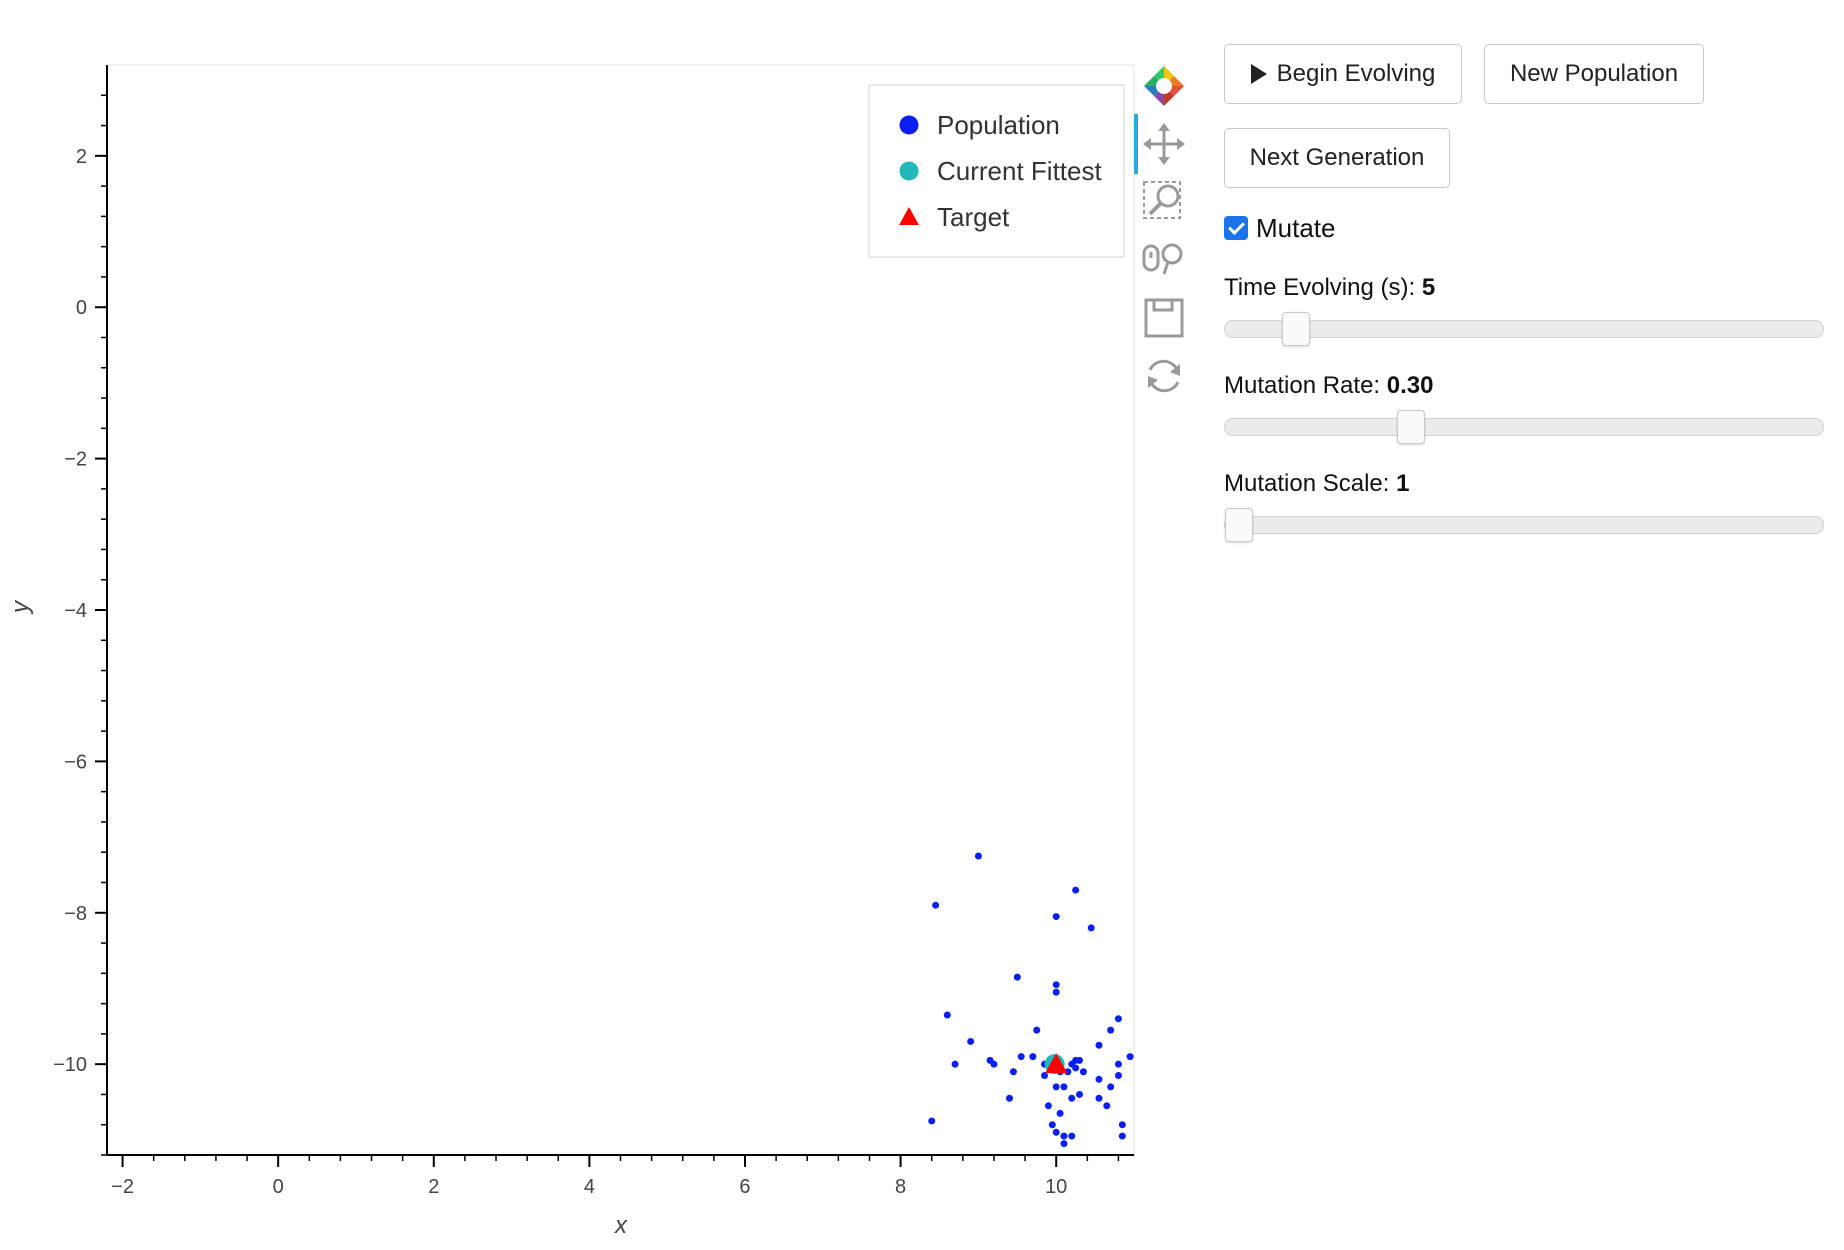  I want to click on time-evolving-slider, so click(1524, 329).